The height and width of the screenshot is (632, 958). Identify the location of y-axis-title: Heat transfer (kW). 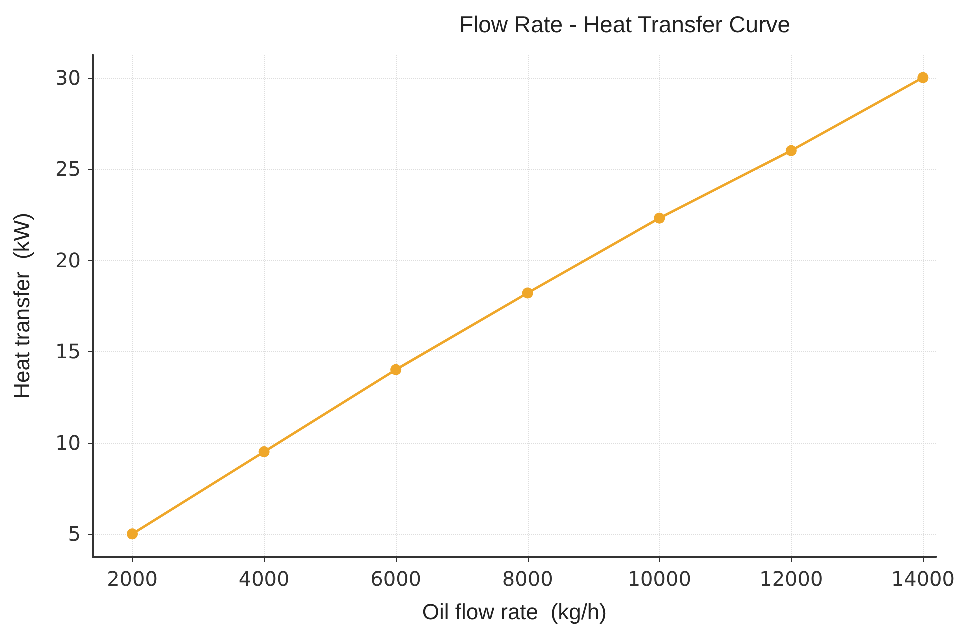
(22, 306).